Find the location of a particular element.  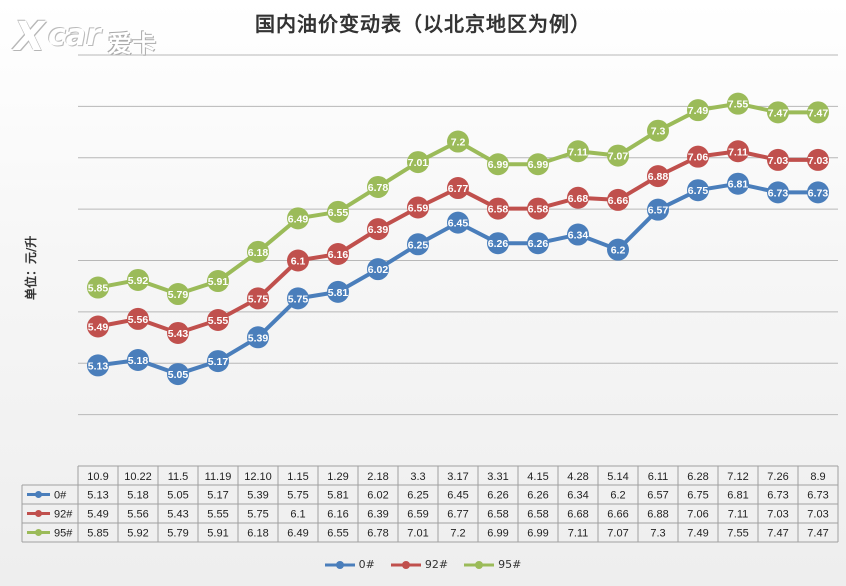

data-label: 5.05 is located at coordinates (178, 375).